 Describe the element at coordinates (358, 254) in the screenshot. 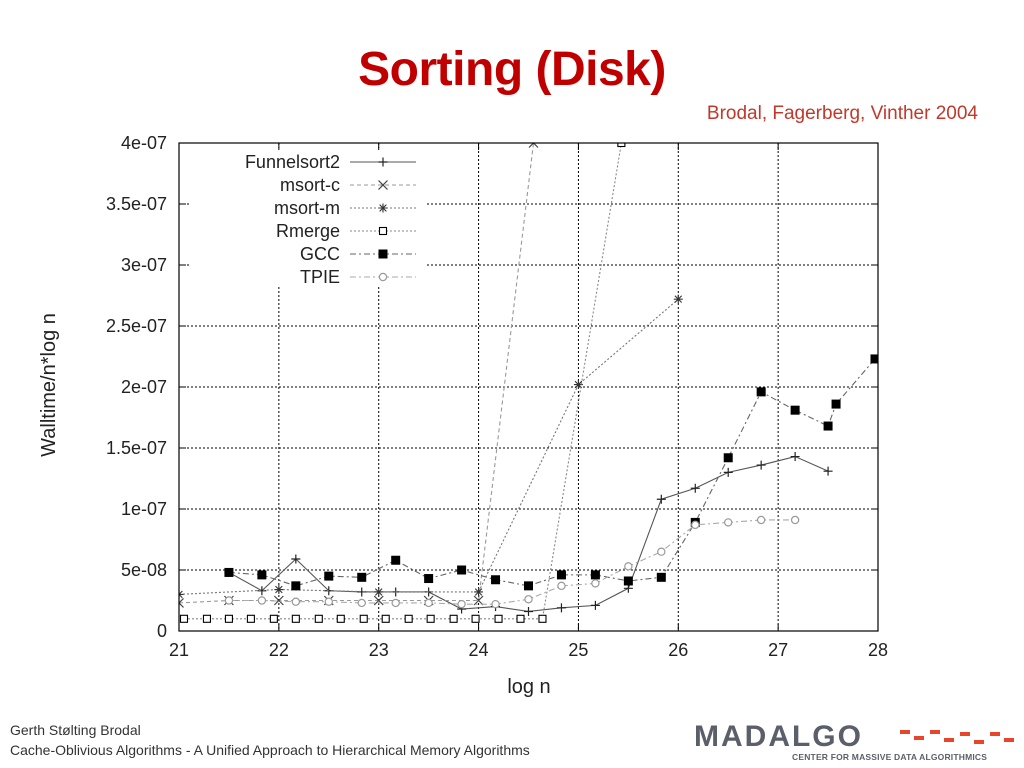

I see `legend-item: GCC` at that location.